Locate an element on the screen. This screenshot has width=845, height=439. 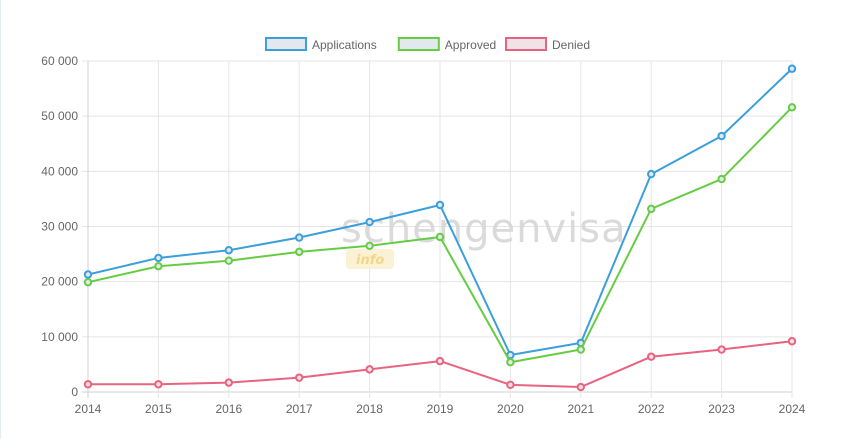
legend-swatch-denied is located at coordinates (526, 44).